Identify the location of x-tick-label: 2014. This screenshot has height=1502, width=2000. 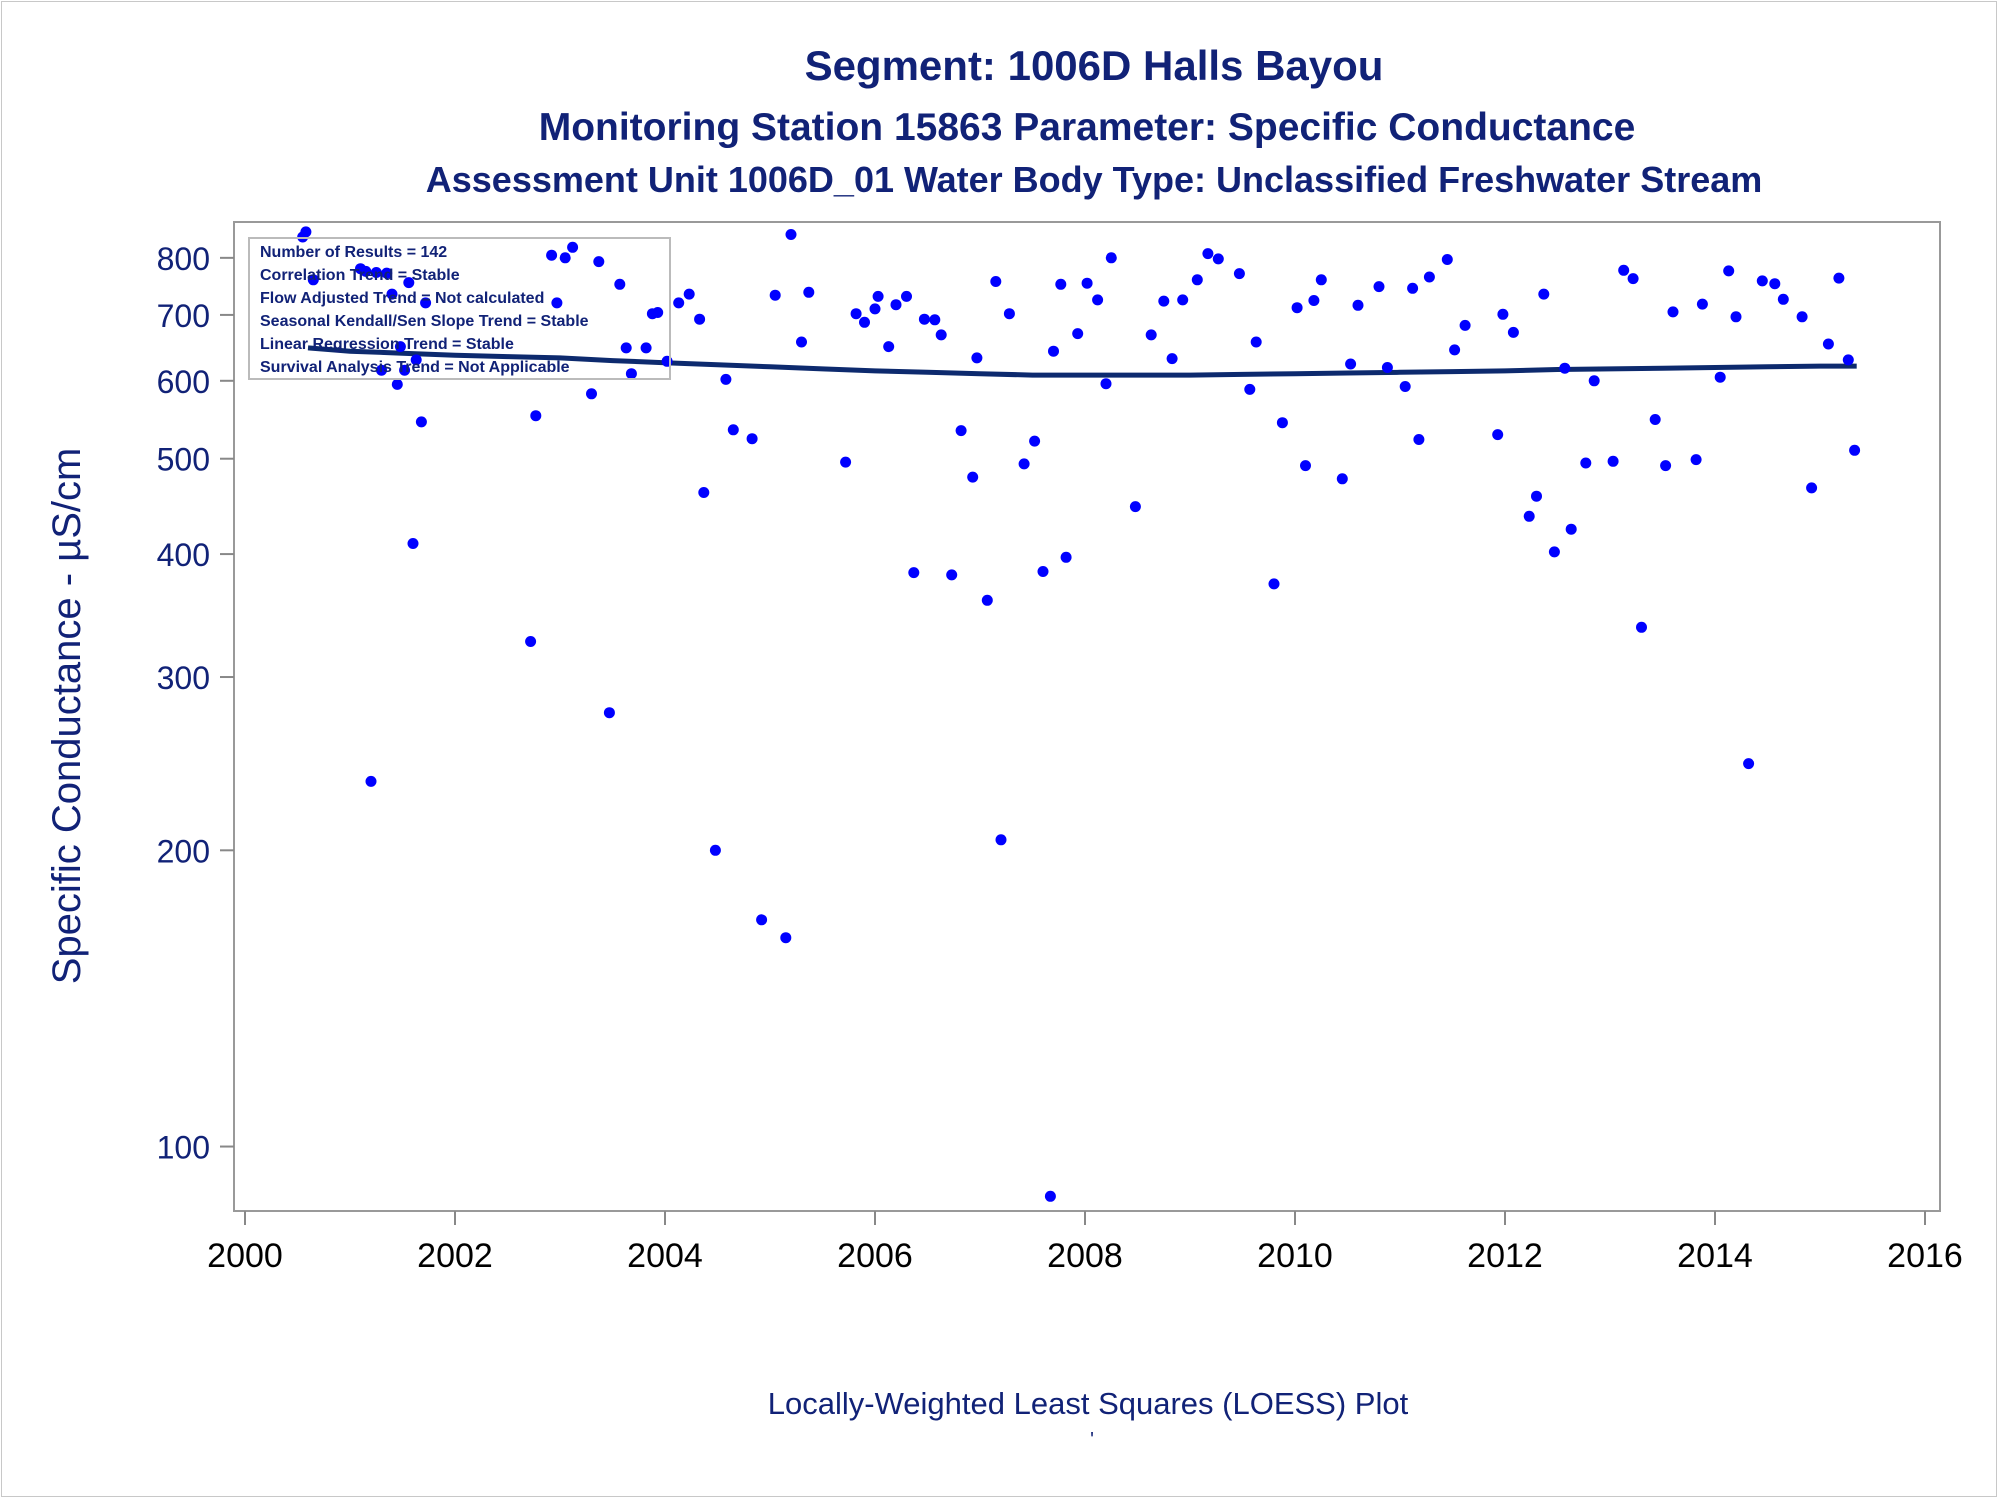
(1715, 1256).